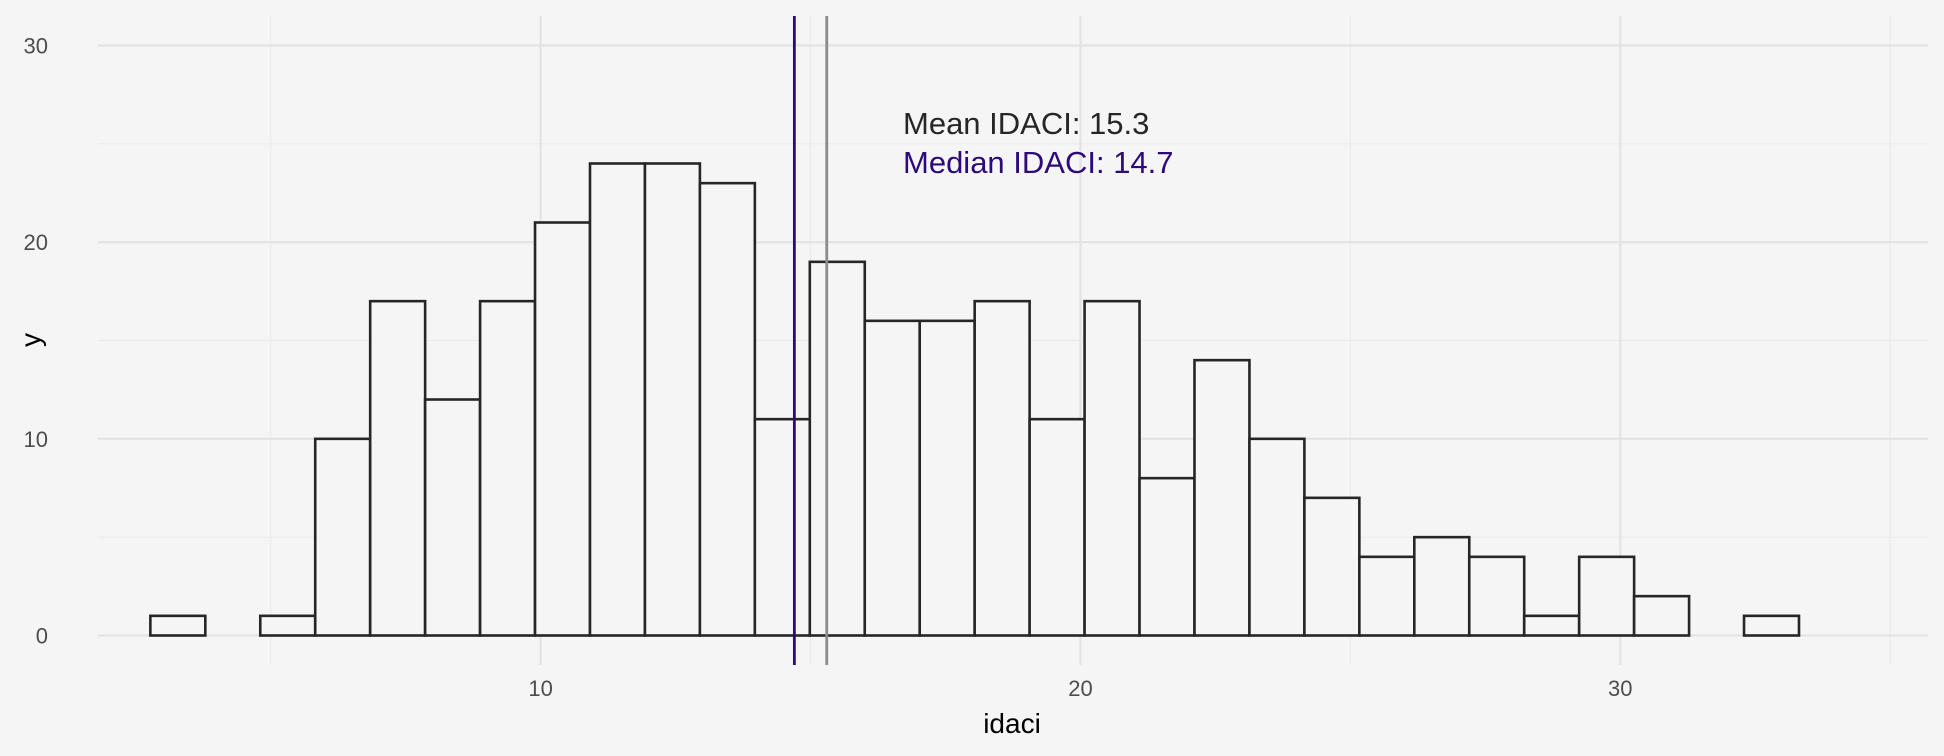  What do you see at coordinates (1012, 723) in the screenshot?
I see `x-axis-title: idaci` at bounding box center [1012, 723].